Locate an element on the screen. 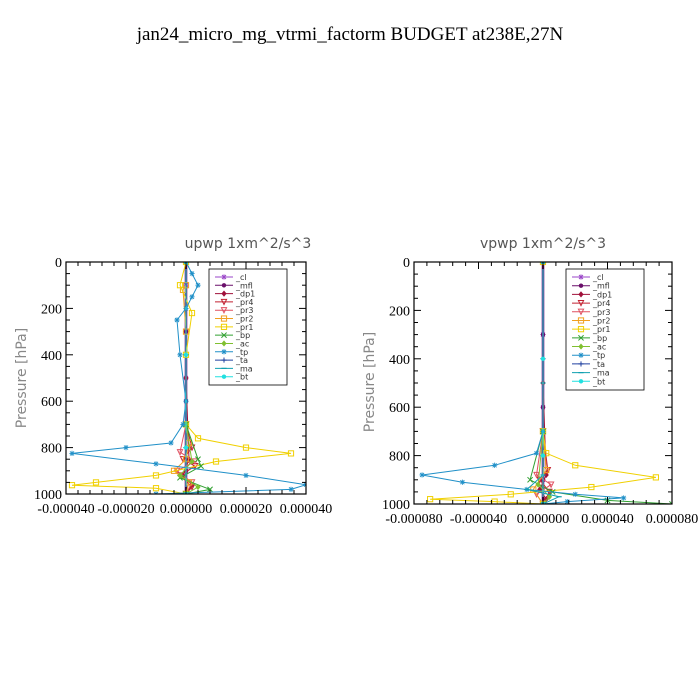 The height and width of the screenshot is (700, 700). x-tick-label: 0.000000 is located at coordinates (543, 519).